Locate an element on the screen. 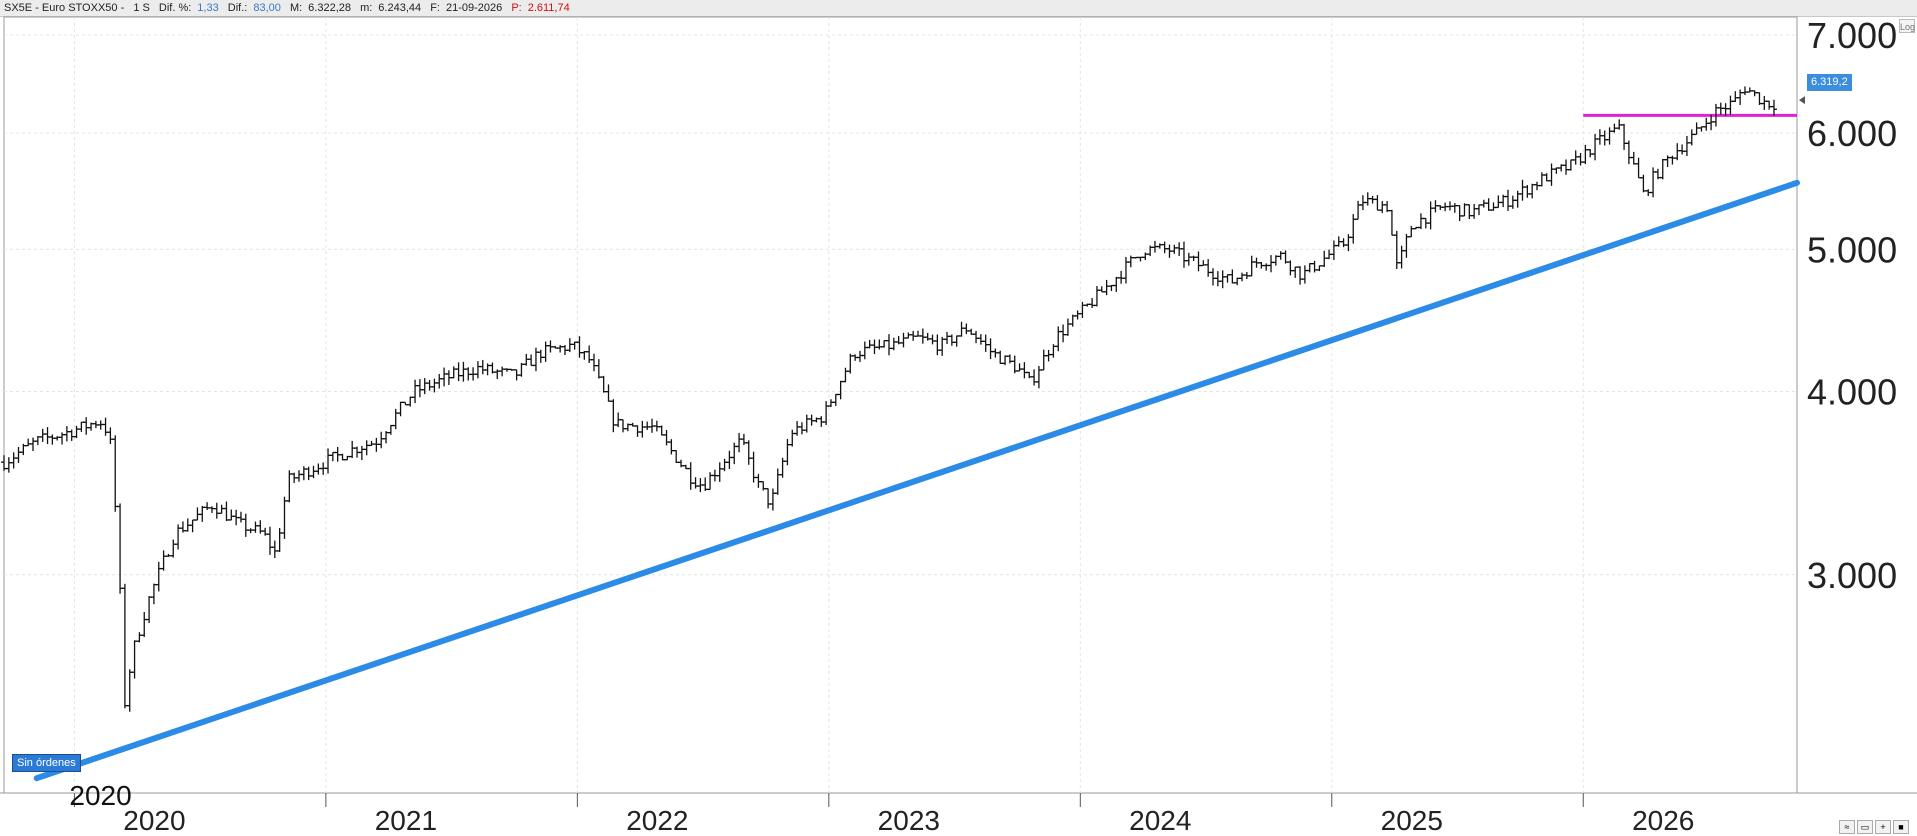  y-tick-label: 5.000 is located at coordinates (1852, 249).